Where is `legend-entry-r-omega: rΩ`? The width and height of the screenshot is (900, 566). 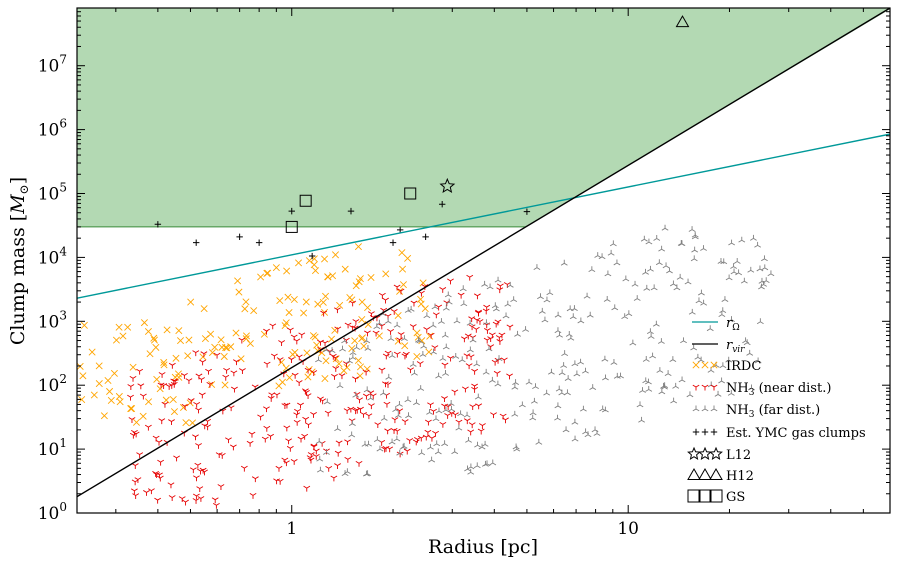 legend-entry-r-omega: rΩ is located at coordinates (716, 324).